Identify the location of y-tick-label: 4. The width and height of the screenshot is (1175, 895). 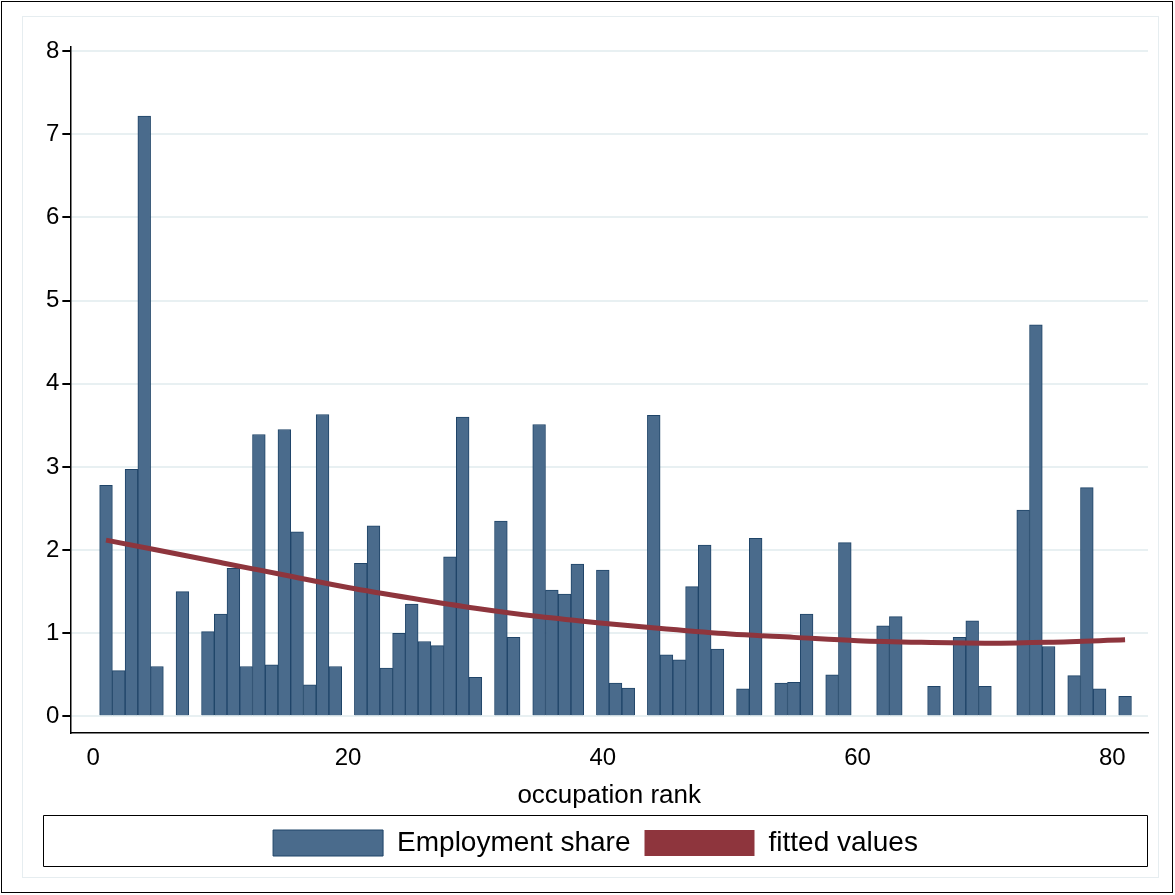
(52, 382).